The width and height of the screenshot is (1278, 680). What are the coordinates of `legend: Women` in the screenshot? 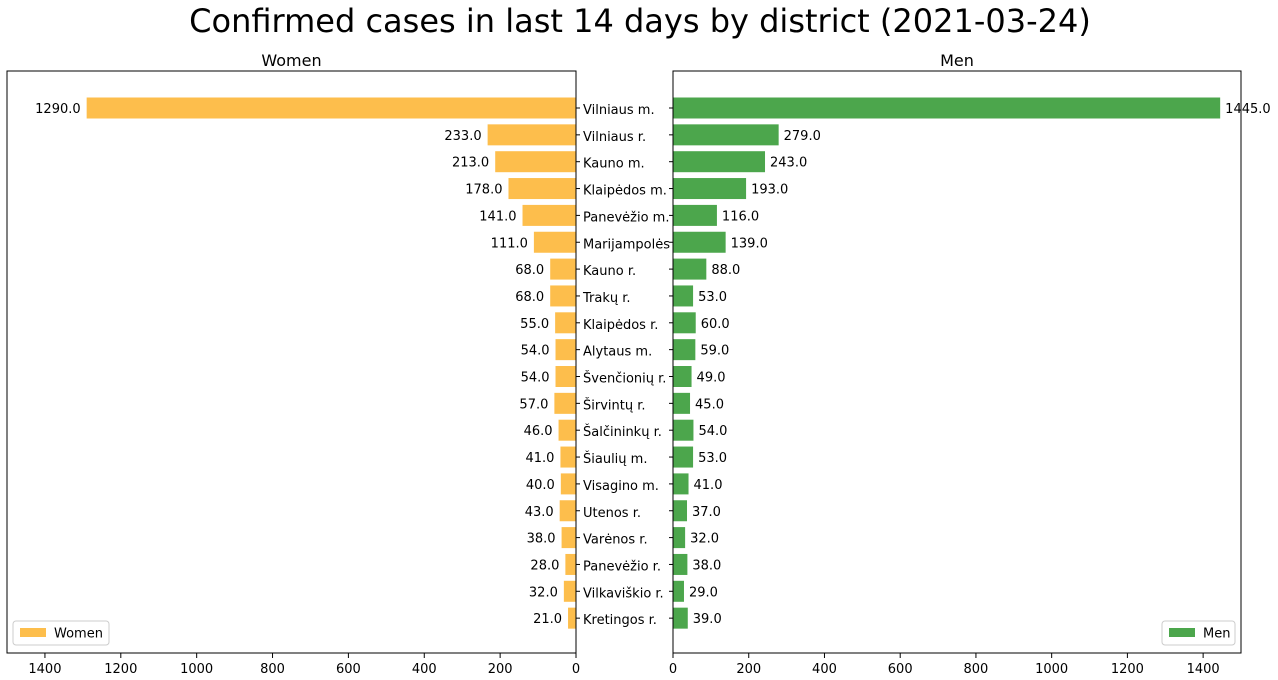 It's located at (61, 633).